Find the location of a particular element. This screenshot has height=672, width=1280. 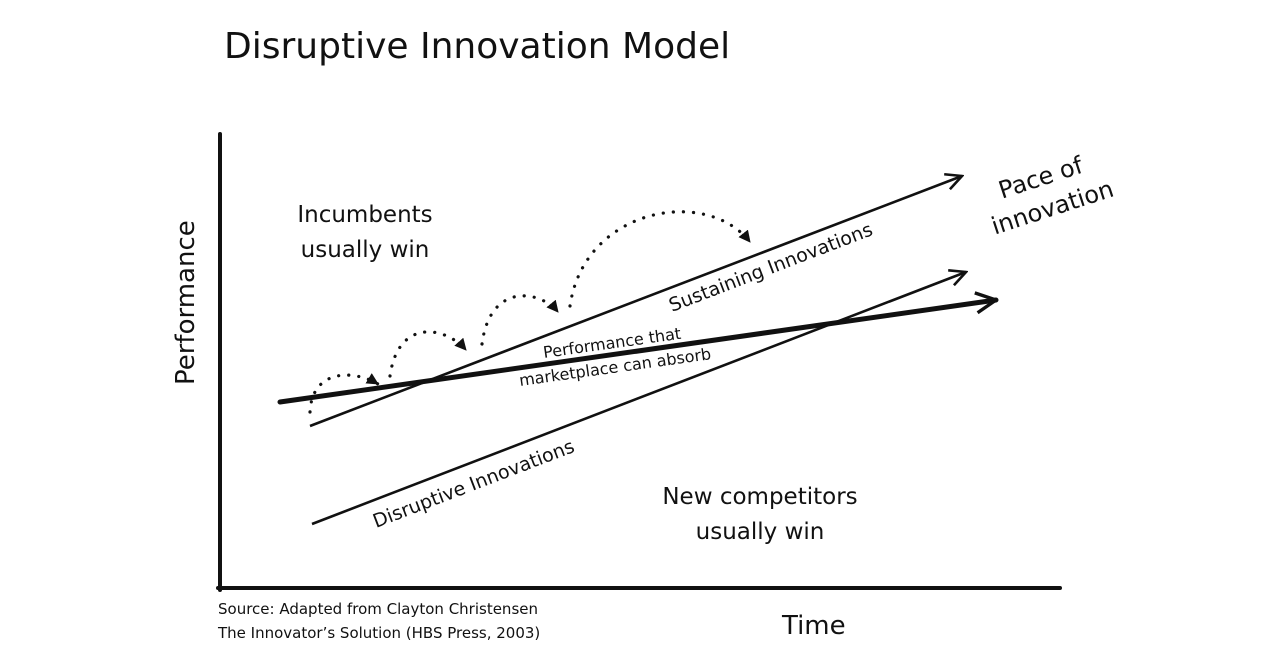

source-line-1: Source: Adapted from Clayton Christensen is located at coordinates (378, 609).